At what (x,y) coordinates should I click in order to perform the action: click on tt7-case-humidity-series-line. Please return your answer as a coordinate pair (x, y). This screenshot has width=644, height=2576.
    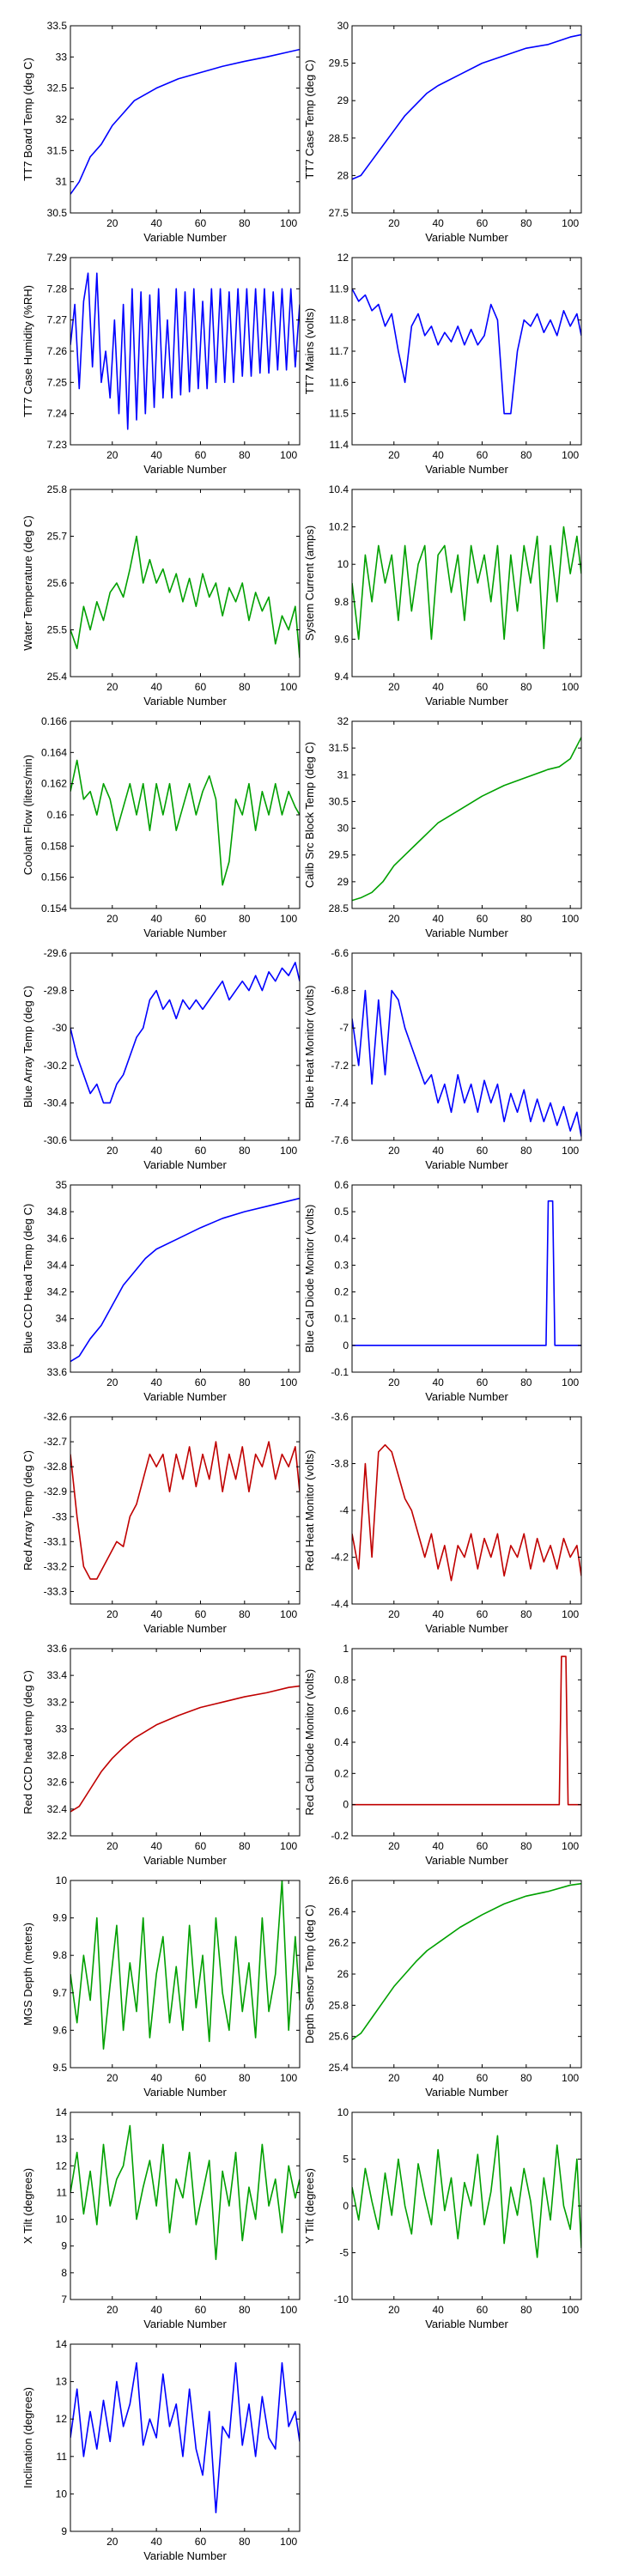
    Looking at the image, I should click on (185, 351).